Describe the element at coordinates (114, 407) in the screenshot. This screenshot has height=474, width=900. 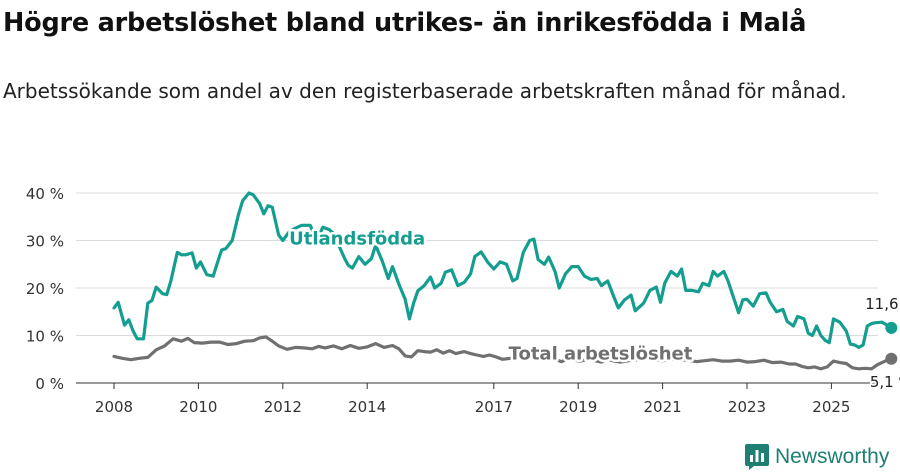
I see `x-tick-label: 2008` at that location.